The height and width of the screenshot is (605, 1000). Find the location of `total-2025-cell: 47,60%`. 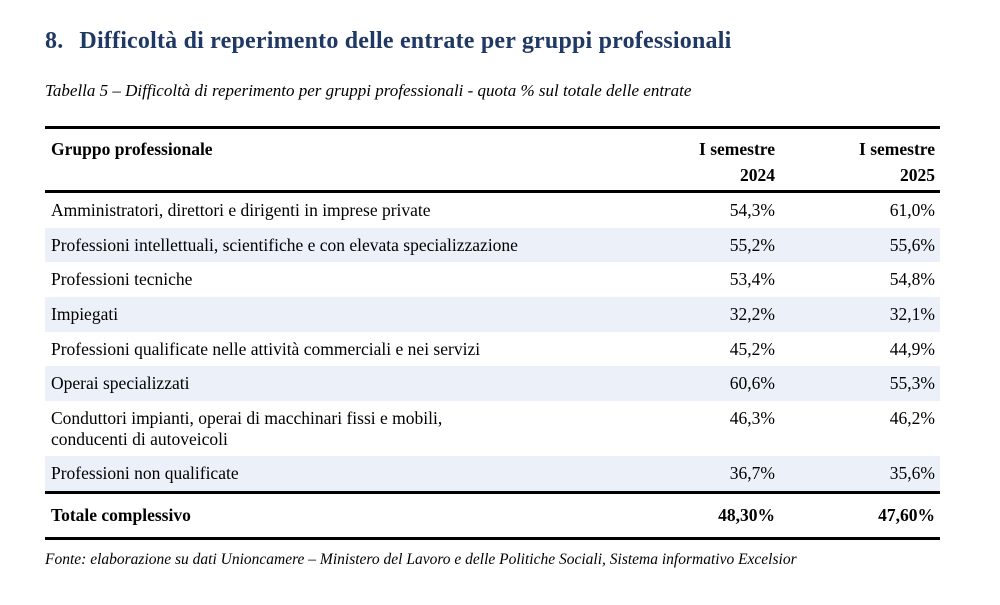

total-2025-cell: 47,60% is located at coordinates (860, 514).